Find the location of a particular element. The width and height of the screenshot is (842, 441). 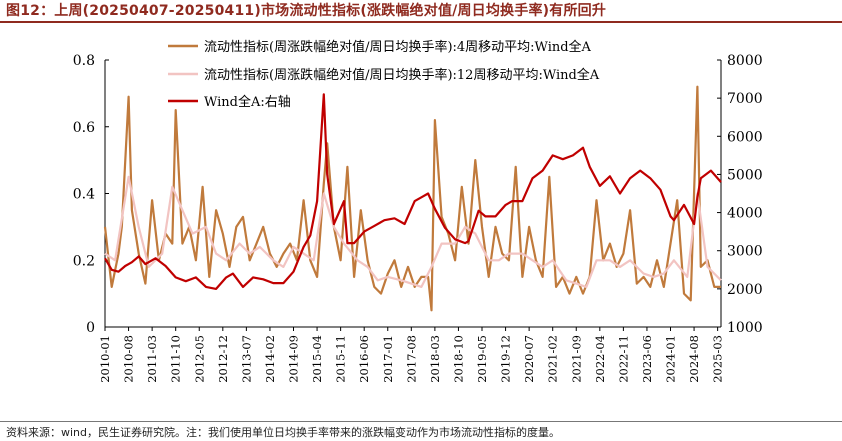

y2-tick-label: 6000 is located at coordinates (745, 137).